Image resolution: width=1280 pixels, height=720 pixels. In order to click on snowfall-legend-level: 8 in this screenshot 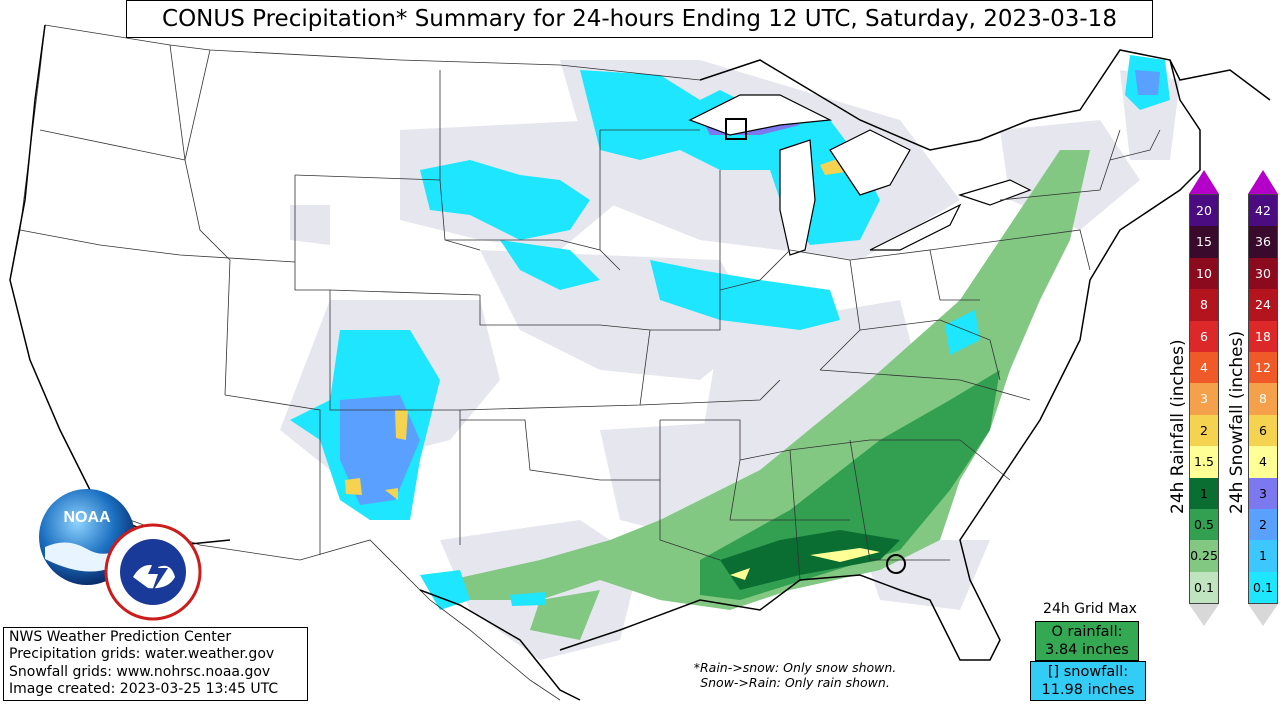, I will do `click(1263, 399)`.